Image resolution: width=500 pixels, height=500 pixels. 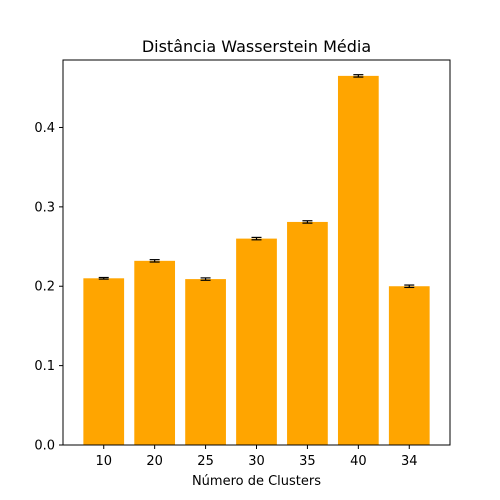 What do you see at coordinates (103, 461) in the screenshot?
I see `x-tick-label: 10` at bounding box center [103, 461].